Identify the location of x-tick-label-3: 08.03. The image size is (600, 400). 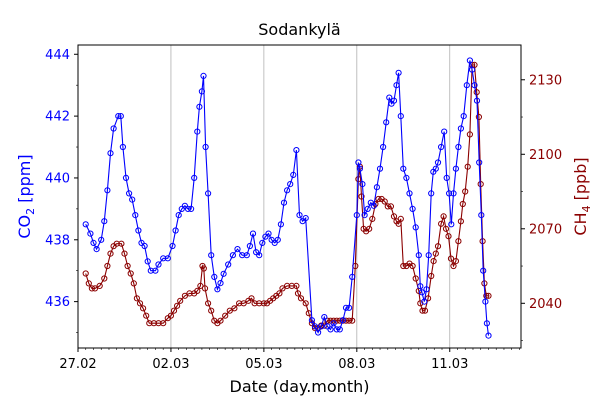
(356, 364).